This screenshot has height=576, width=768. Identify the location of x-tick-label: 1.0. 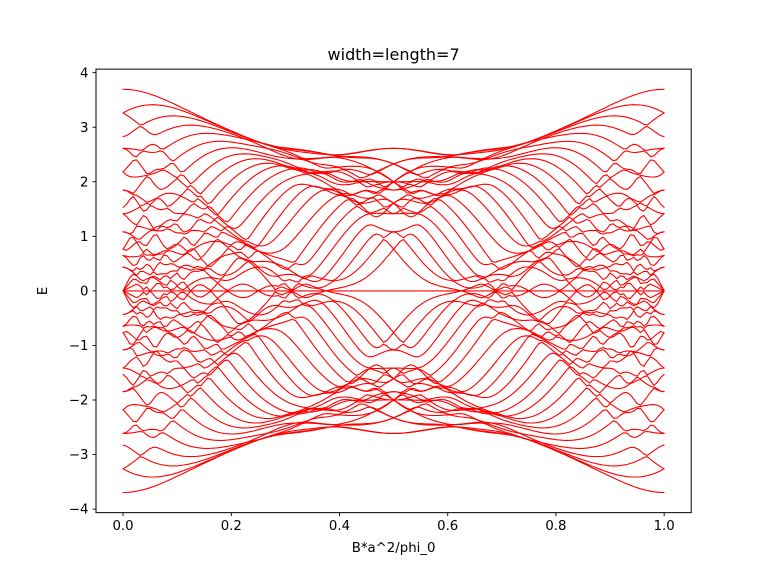
(664, 526).